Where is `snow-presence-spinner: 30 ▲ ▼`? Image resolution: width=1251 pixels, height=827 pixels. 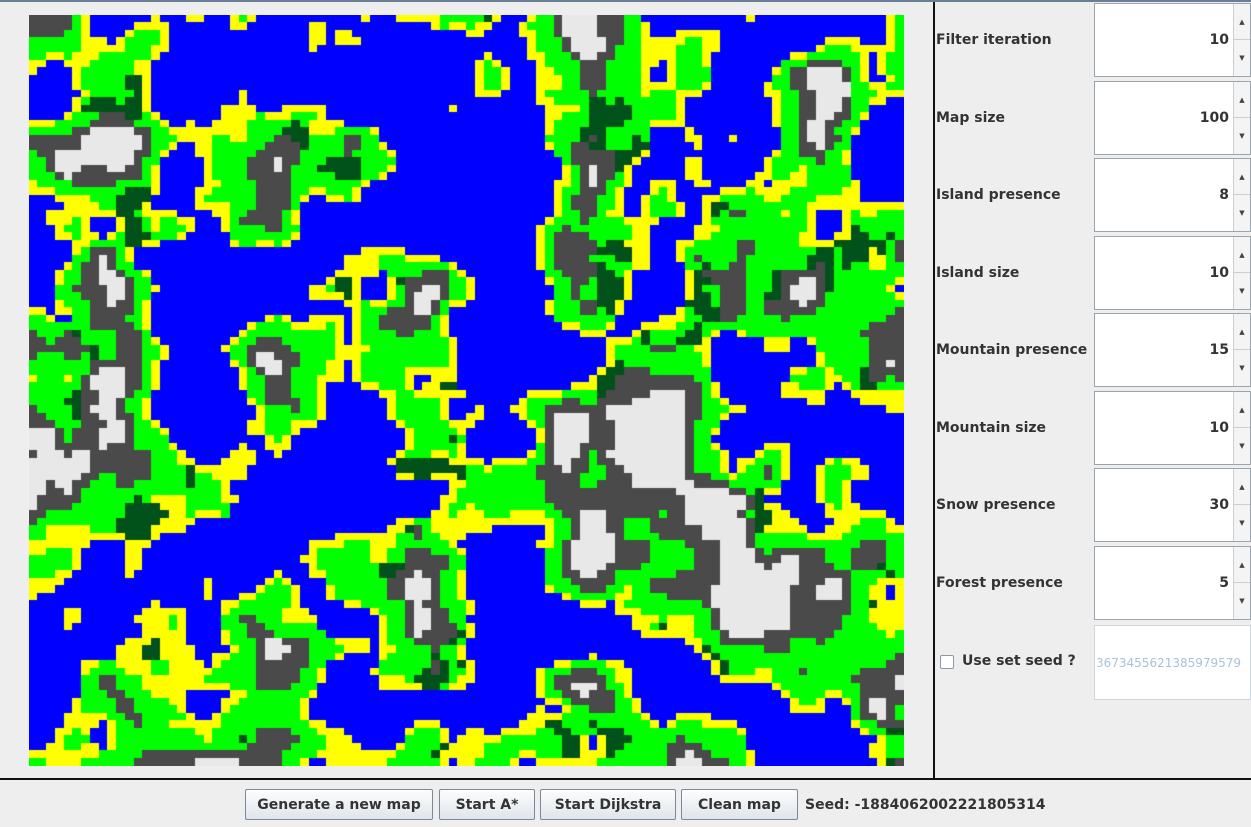
snow-presence-spinner: 30 ▲ ▼ is located at coordinates (1172, 505).